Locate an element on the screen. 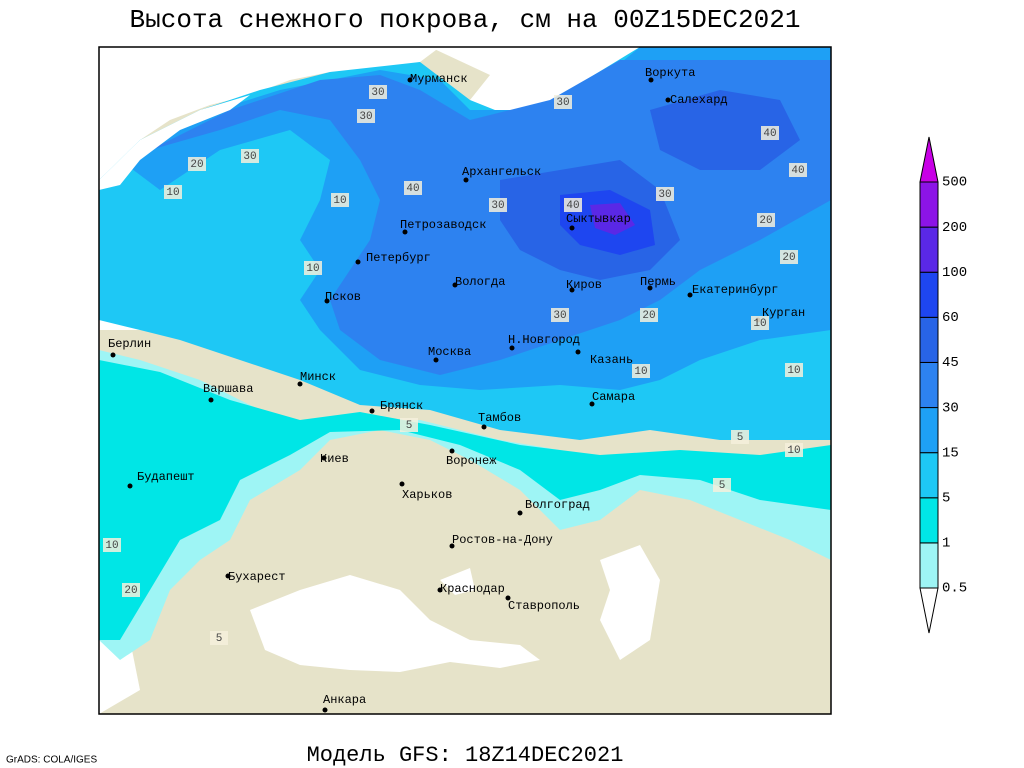 The width and height of the screenshot is (1024, 768). city-label: Казань is located at coordinates (611, 360).